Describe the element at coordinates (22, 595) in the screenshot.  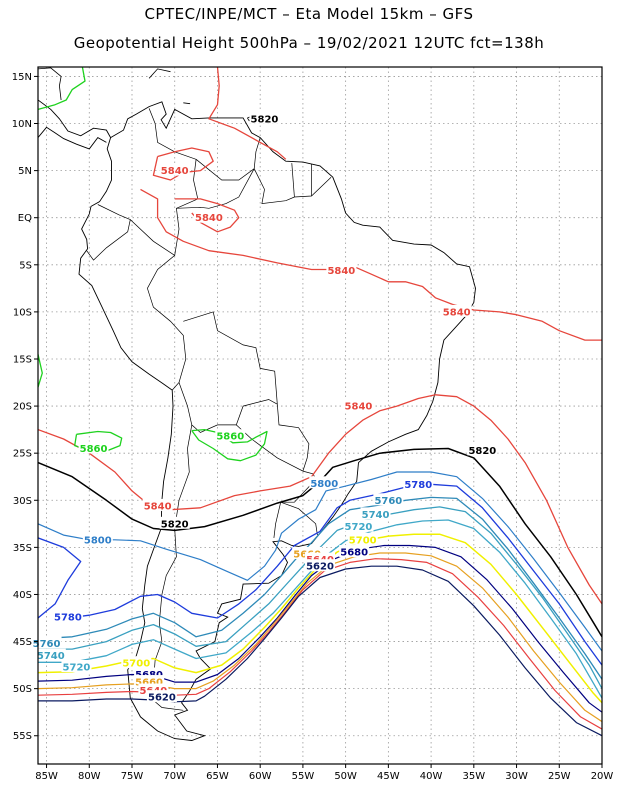
I see `lat-tick-label: 40S` at that location.